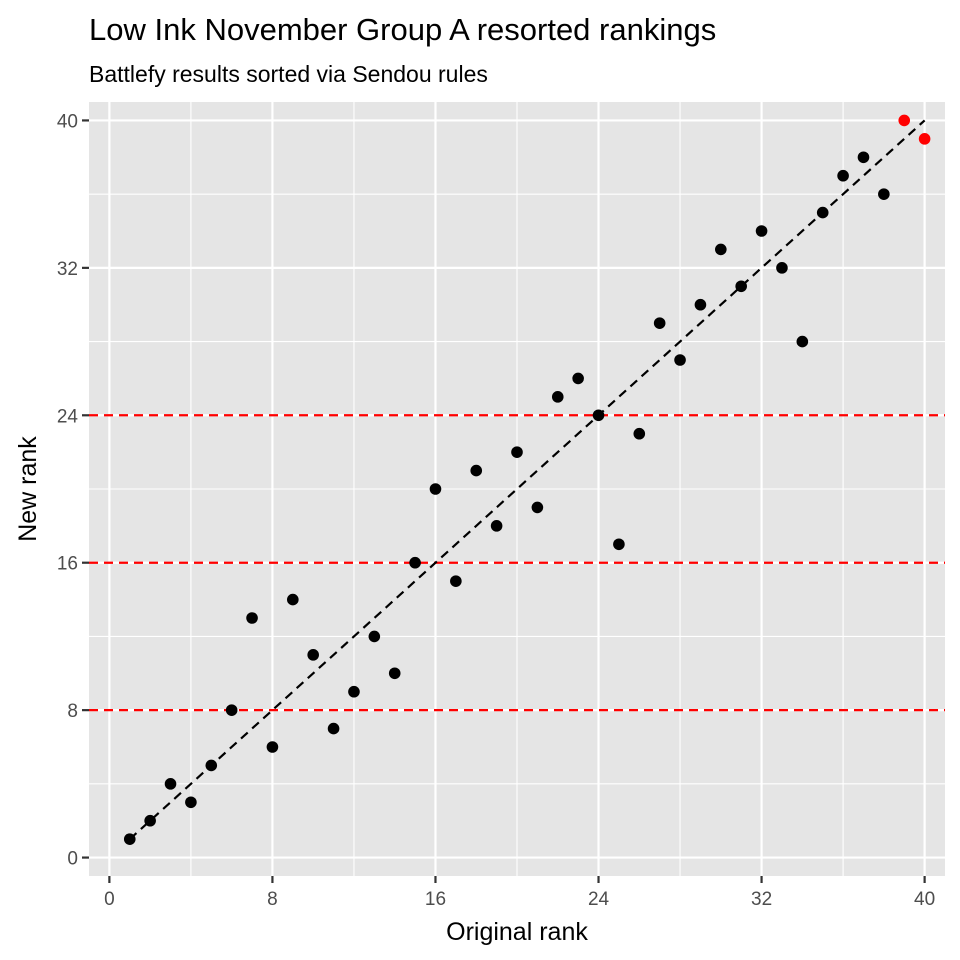 The height and width of the screenshot is (960, 960). I want to click on y-tick-label: 8, so click(72, 711).